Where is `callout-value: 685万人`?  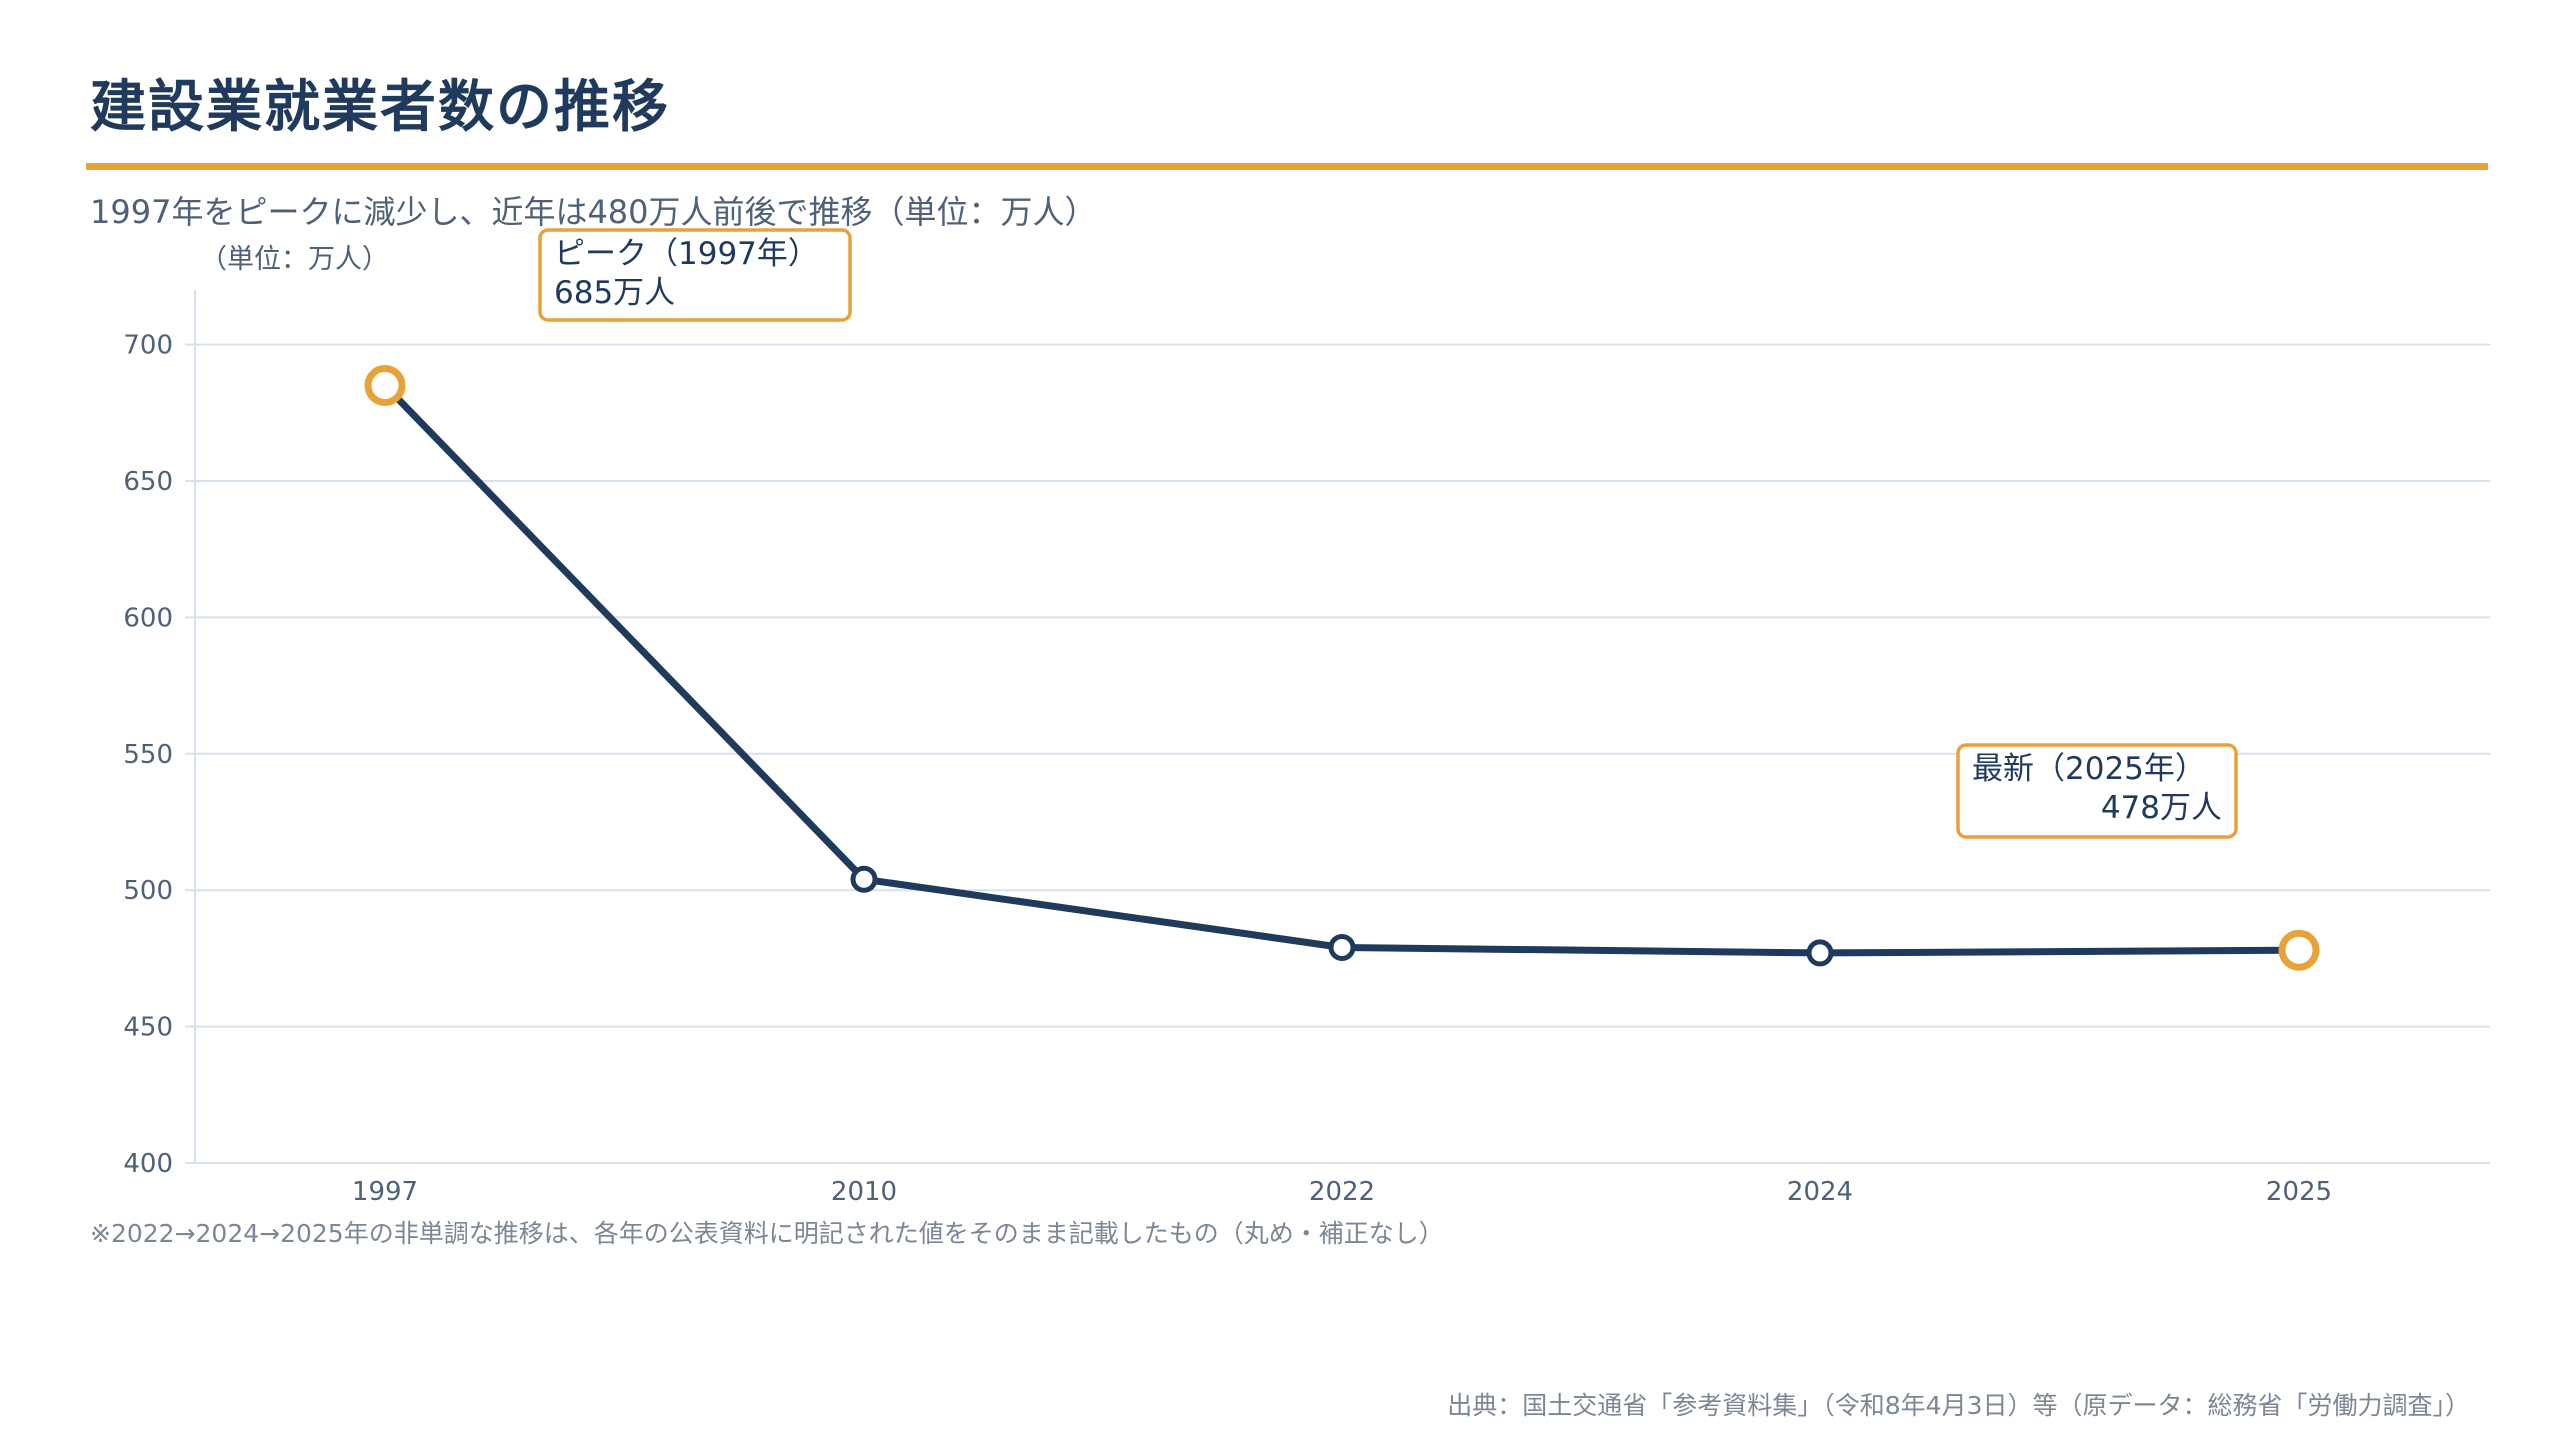
callout-value: 685万人 is located at coordinates (614, 293).